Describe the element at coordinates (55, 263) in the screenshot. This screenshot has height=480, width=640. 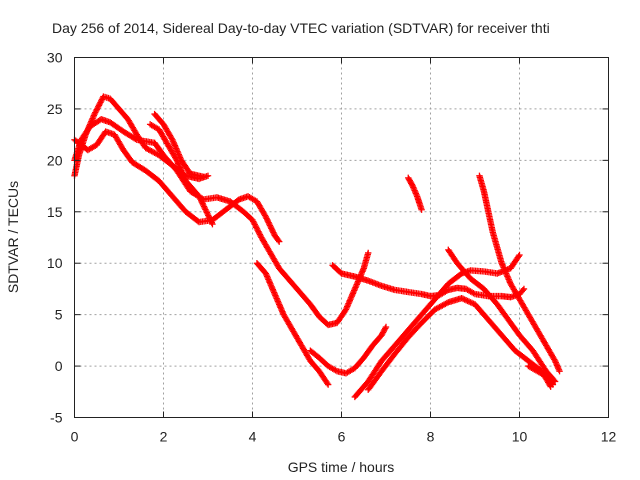
I see `y-tick-label: 10` at that location.